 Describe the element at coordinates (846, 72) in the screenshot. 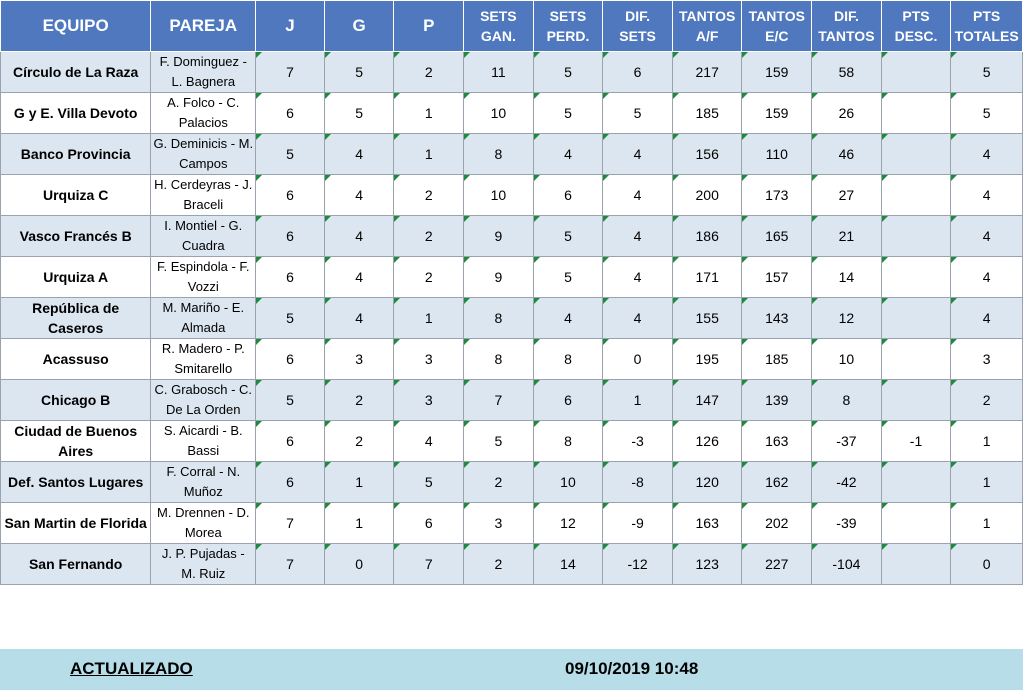

I see `cell-dif-tantos: 58` at that location.